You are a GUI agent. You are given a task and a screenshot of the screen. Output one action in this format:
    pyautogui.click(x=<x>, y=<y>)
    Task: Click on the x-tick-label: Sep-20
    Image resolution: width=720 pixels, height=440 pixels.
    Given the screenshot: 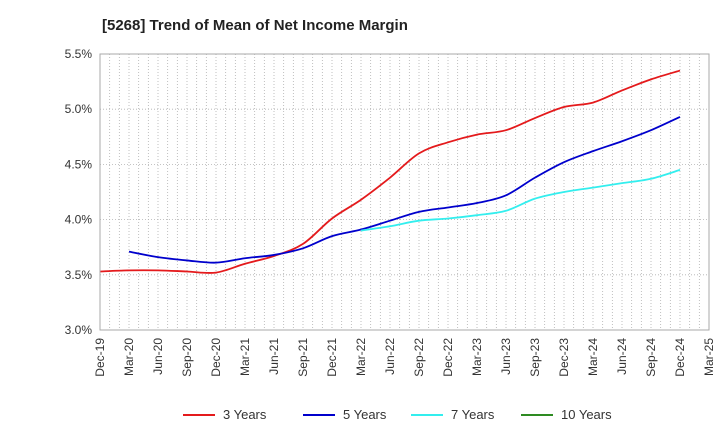 What is the action you would take?
    pyautogui.click(x=187, y=357)
    